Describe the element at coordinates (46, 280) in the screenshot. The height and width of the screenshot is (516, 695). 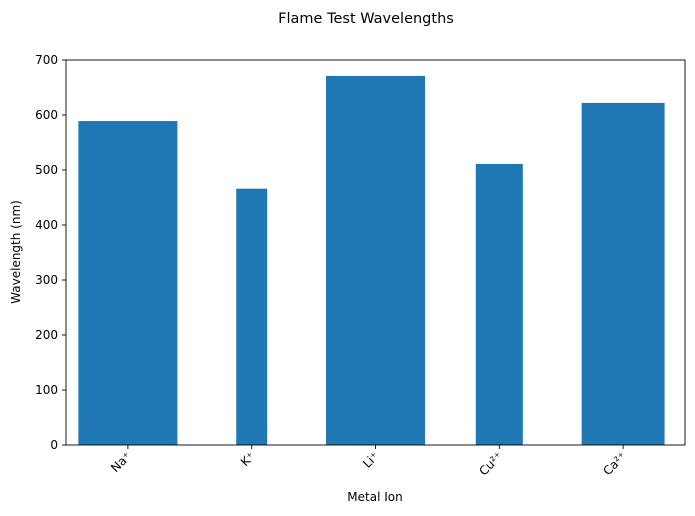
I see `y-tick-label-3: 300` at that location.